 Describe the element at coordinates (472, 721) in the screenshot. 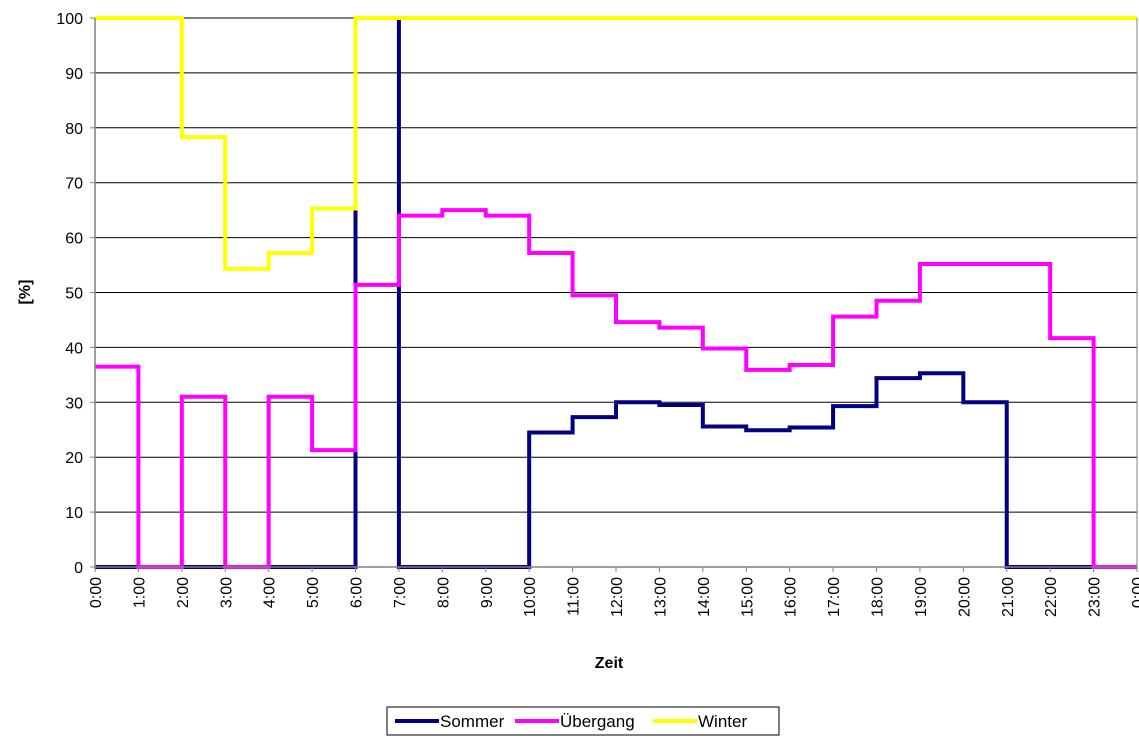

I see `legend-label: Sommer` at that location.